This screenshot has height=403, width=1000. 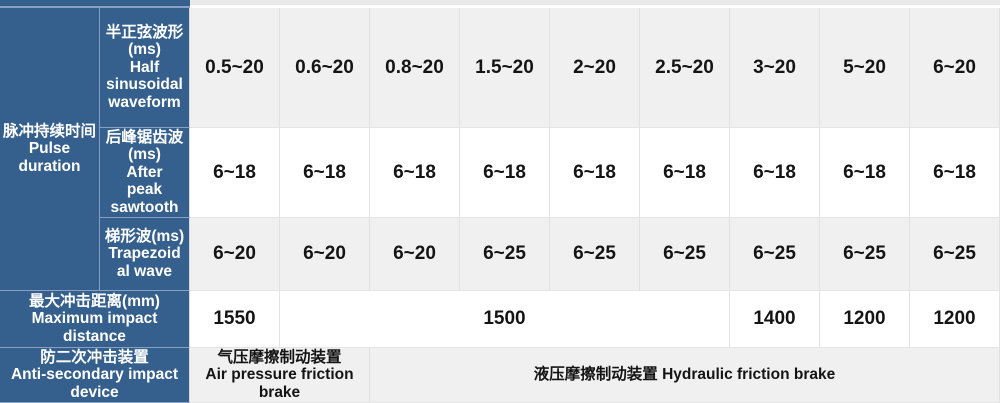 I want to click on value-cell-max-distance: 1400, so click(x=775, y=319).